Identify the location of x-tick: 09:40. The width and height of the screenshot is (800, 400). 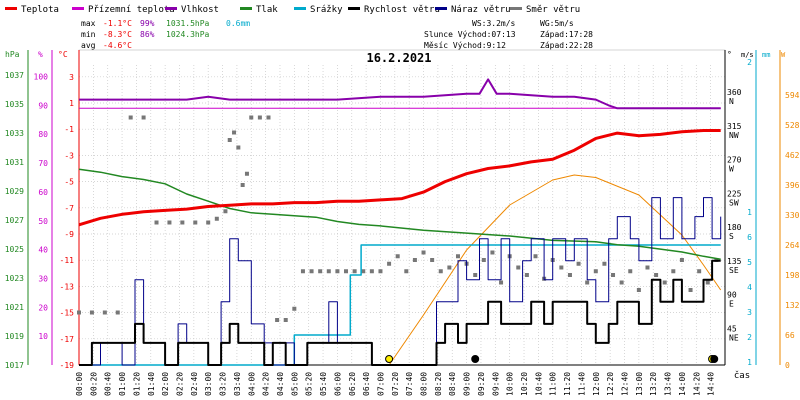
(495, 384).